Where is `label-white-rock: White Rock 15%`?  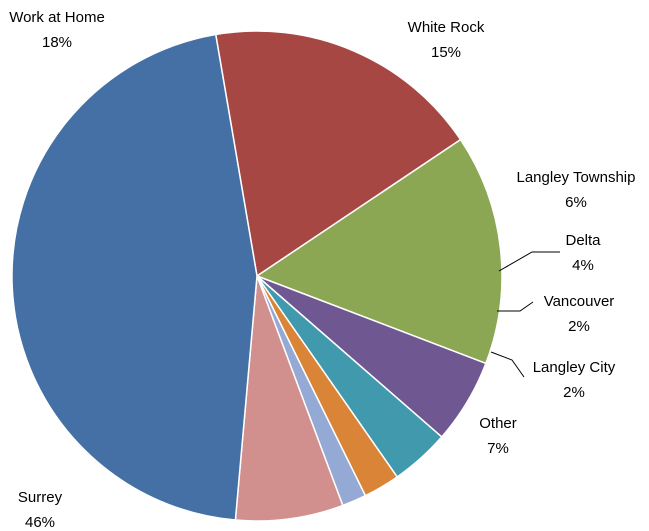
label-white-rock: White Rock 15% is located at coordinates (446, 40).